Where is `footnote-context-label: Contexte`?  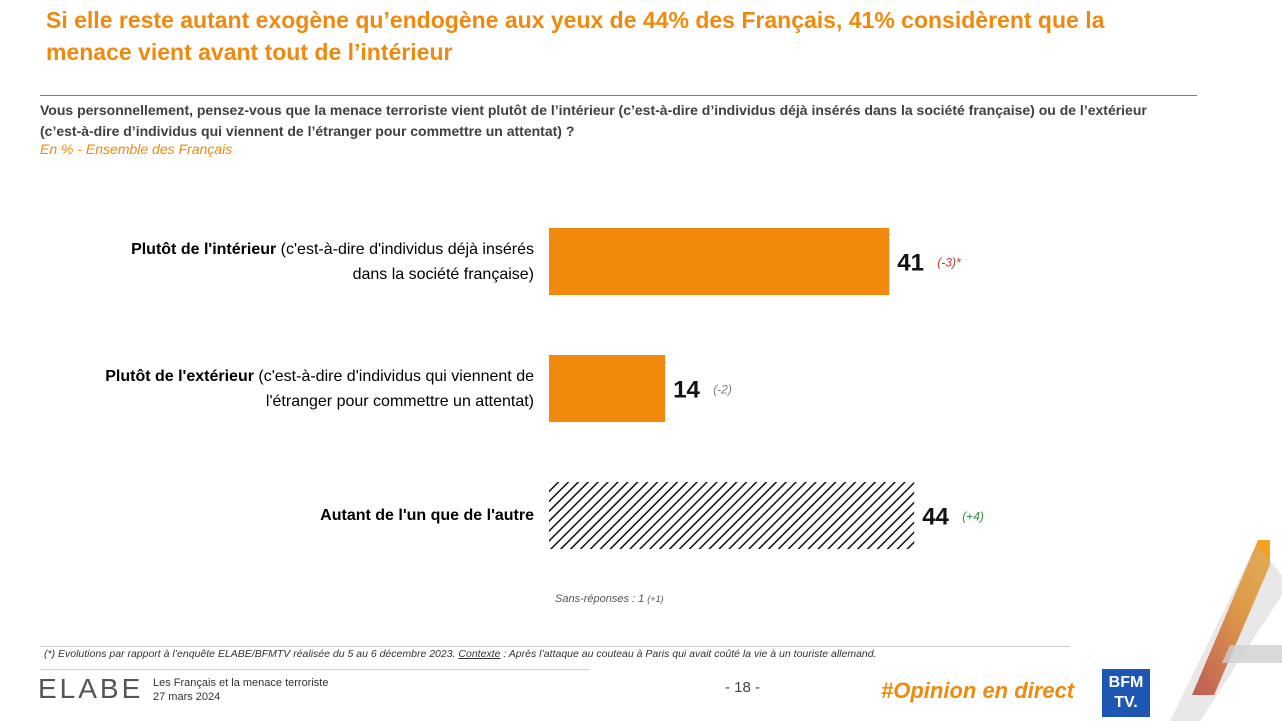
footnote-context-label: Contexte is located at coordinates (479, 654).